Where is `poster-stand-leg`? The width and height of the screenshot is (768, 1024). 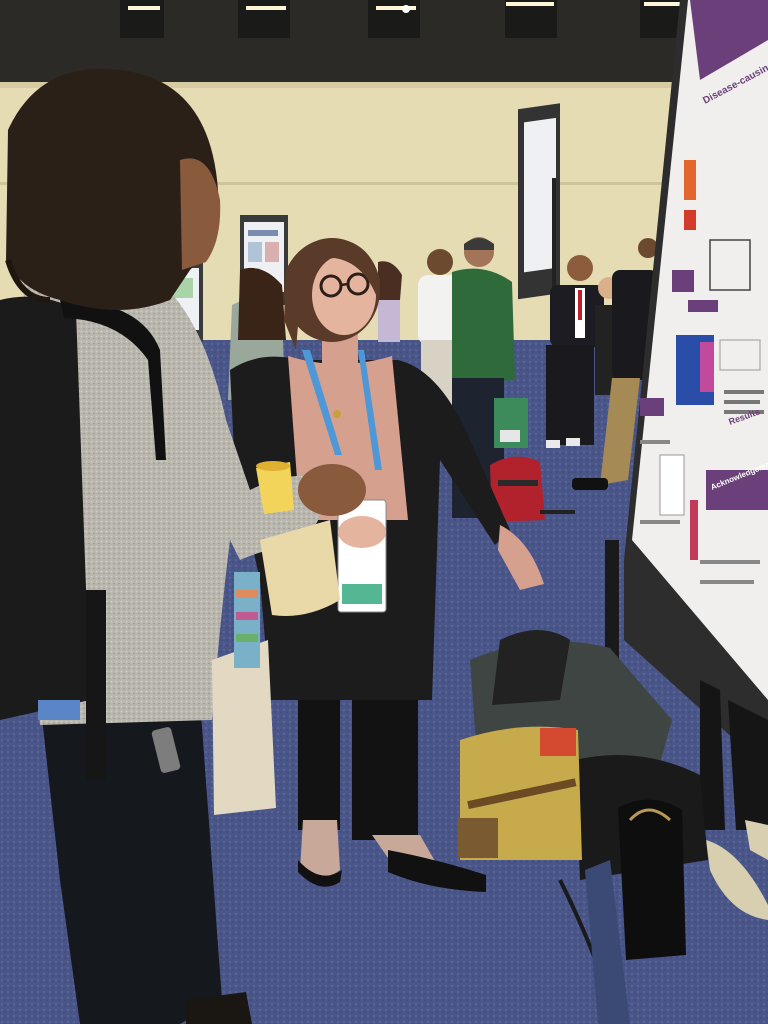 poster-stand-leg is located at coordinates (612, 600).